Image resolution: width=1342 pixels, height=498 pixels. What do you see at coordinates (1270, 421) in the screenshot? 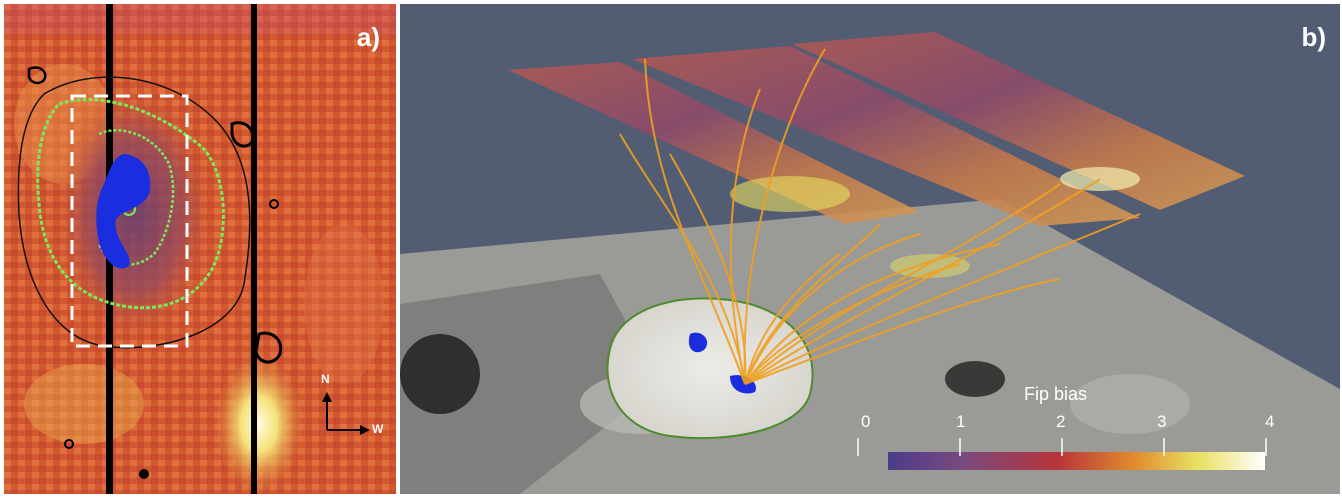
I see `colorbar-tick-4: 4` at bounding box center [1270, 421].